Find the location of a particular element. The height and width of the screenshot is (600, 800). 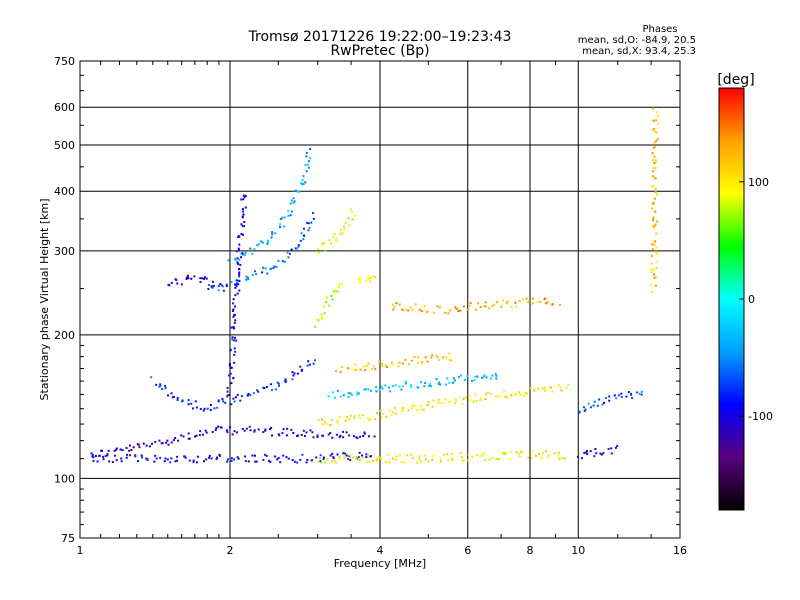

x-tick-label: 6 is located at coordinates (467, 550).